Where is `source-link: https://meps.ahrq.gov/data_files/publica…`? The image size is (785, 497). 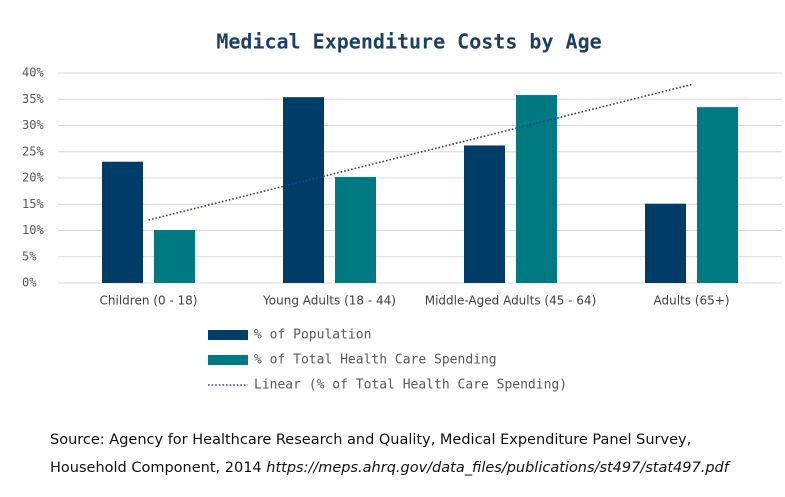 source-link: https://meps.ahrq.gov/data_files/publica… is located at coordinates (497, 468).